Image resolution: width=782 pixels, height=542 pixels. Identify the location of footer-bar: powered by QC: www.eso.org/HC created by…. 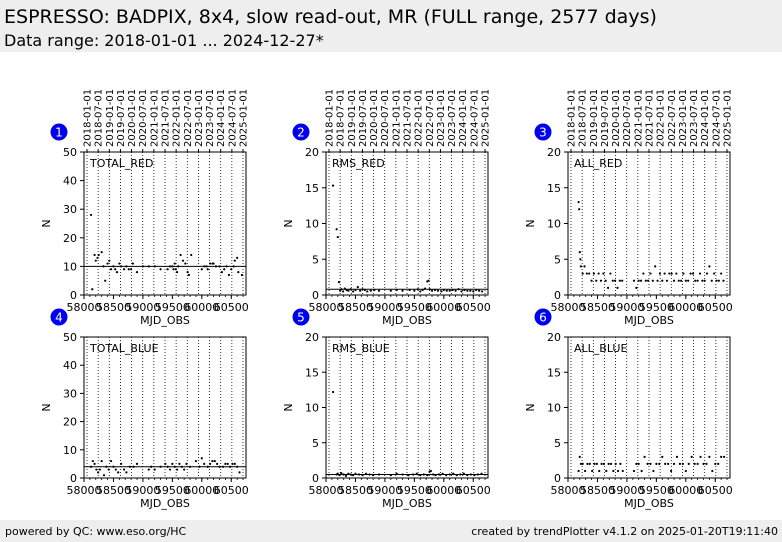
(391, 531).